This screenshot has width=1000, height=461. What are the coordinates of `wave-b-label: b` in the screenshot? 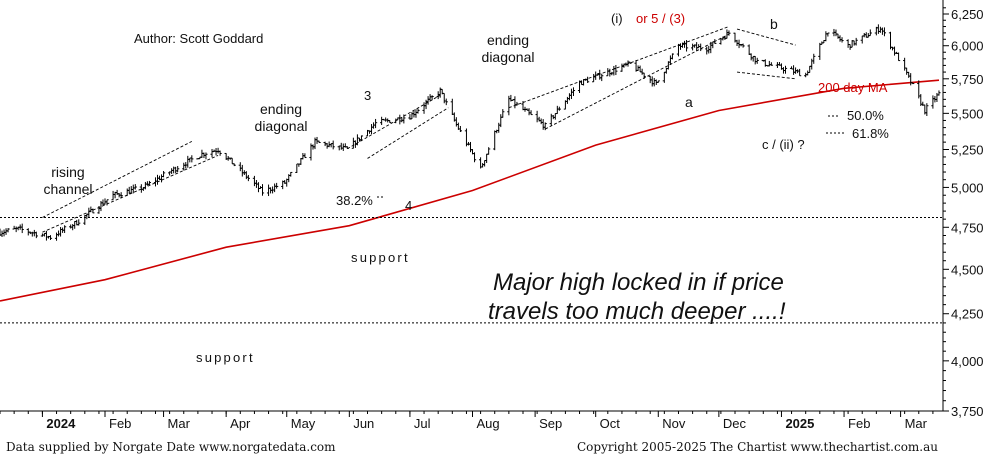 It's located at (774, 24).